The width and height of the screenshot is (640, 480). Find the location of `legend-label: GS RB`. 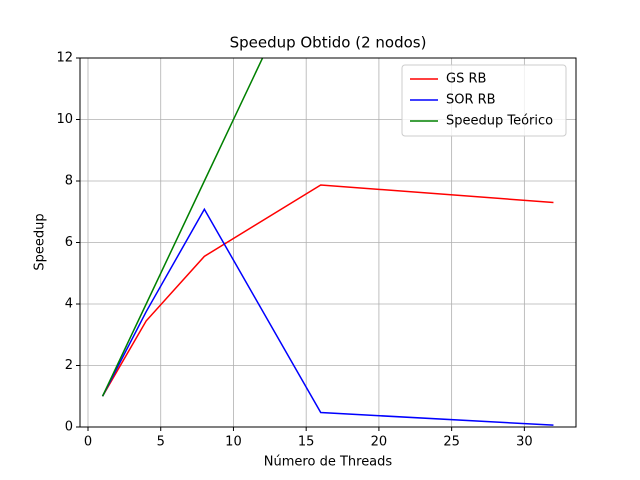

legend-label: GS RB is located at coordinates (466, 79).